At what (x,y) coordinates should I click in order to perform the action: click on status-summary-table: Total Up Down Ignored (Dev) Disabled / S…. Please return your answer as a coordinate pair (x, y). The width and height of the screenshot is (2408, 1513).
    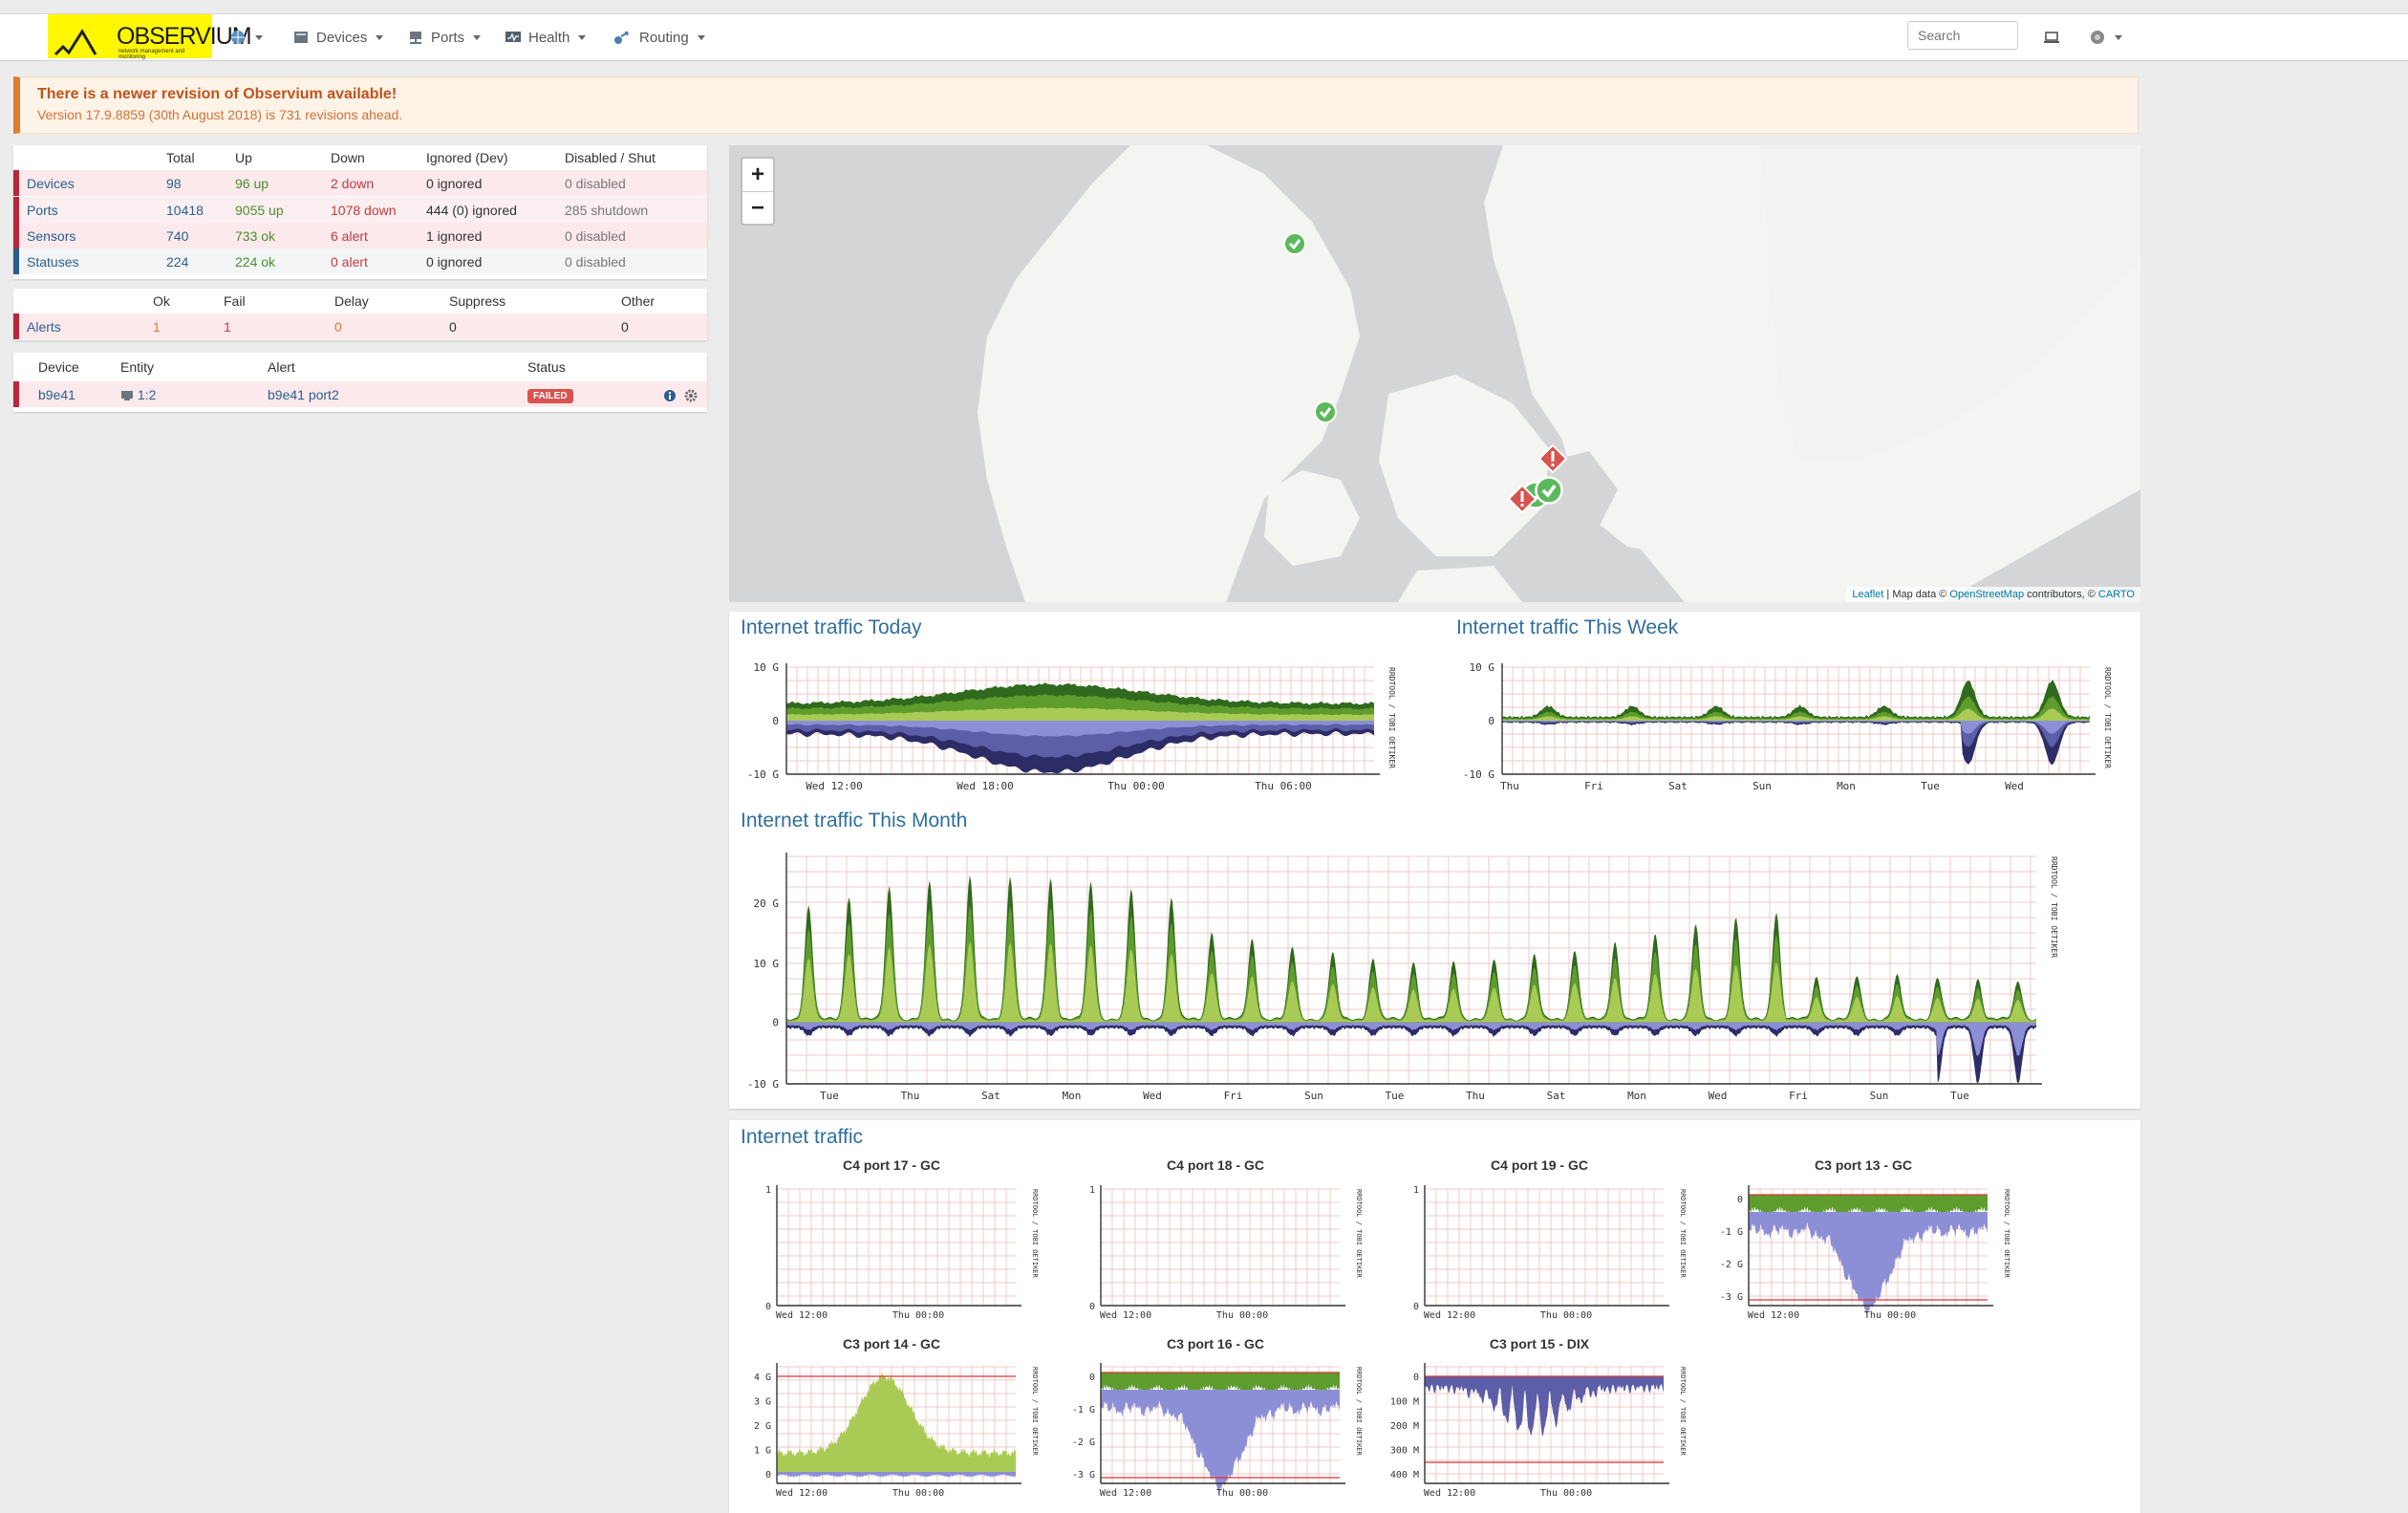
    Looking at the image, I should click on (360, 209).